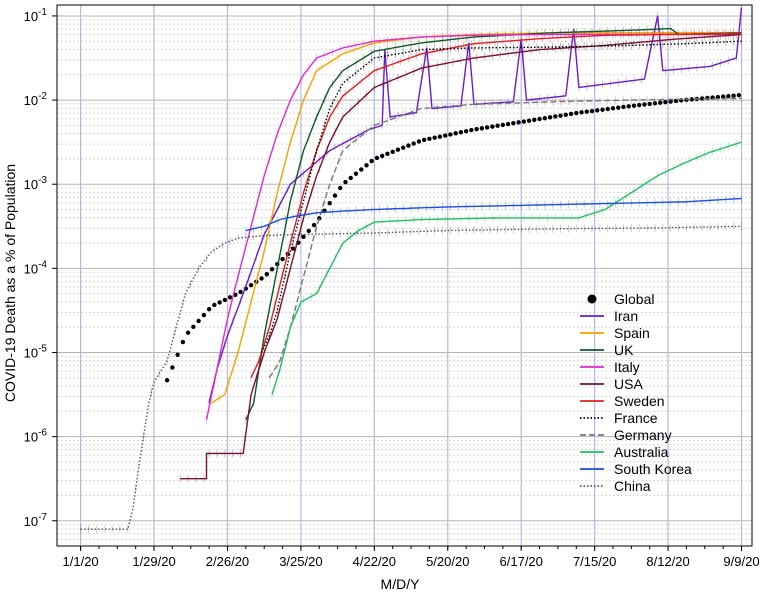 Image resolution: width=765 pixels, height=594 pixels. I want to click on legend-marker, so click(592, 299).